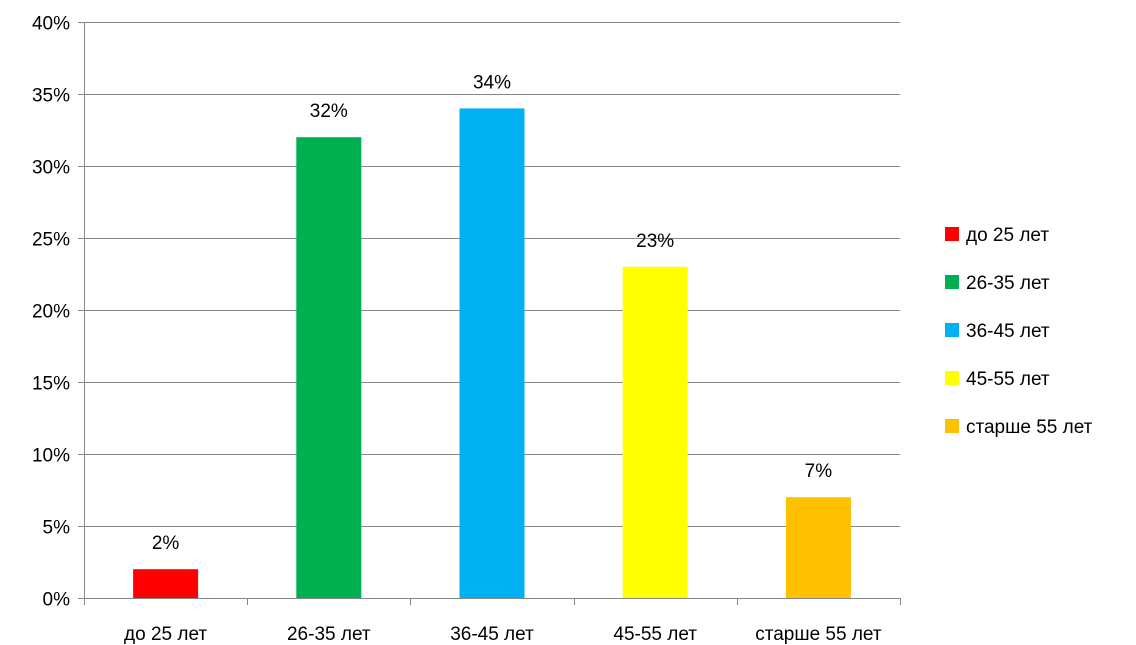 This screenshot has height=645, width=1136. What do you see at coordinates (1008, 379) in the screenshot?
I see `legend-entry: 45-55 лет` at bounding box center [1008, 379].